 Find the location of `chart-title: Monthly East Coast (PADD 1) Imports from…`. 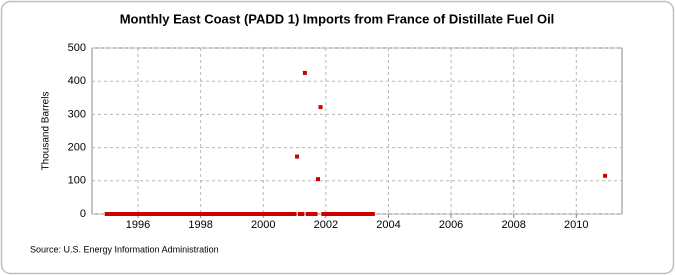

chart-title: Monthly East Coast (PADD 1) Imports from… is located at coordinates (337, 18).